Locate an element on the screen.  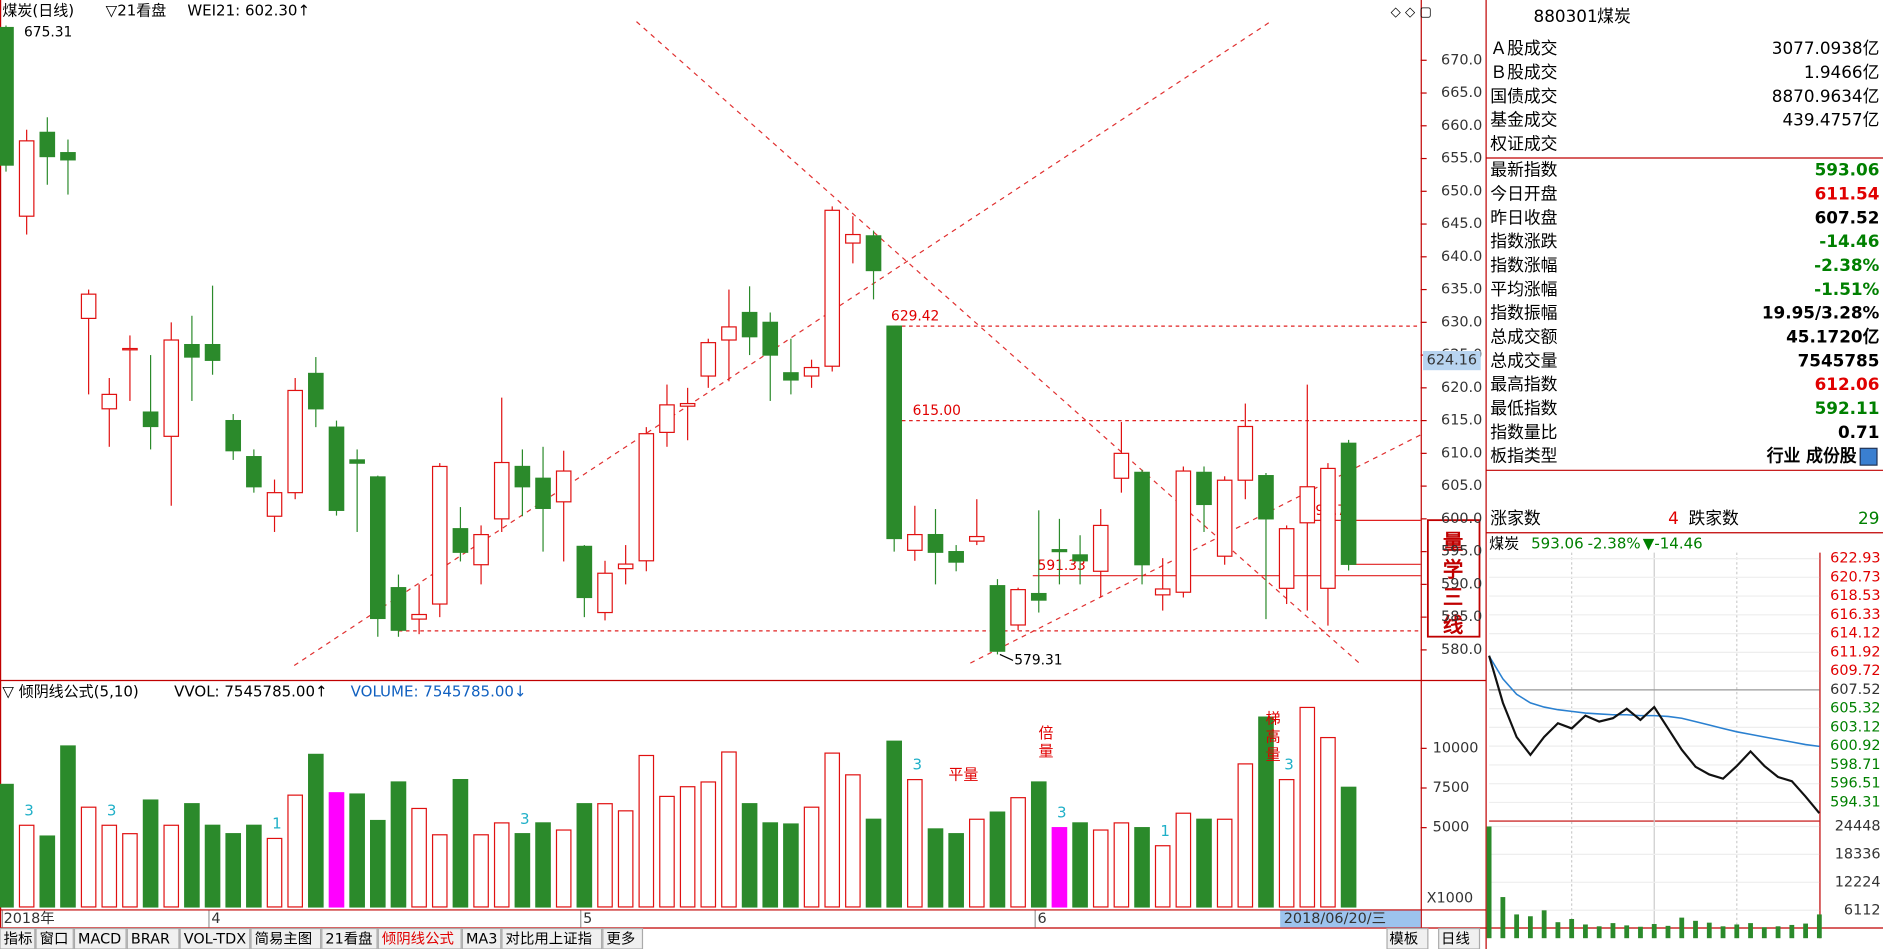
quote-value: 19.95/3.28% is located at coordinates (1821, 313).